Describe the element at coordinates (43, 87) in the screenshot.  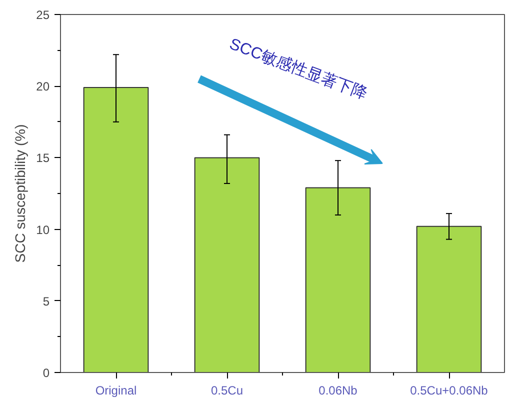
I see `y-tick-label: 20` at that location.